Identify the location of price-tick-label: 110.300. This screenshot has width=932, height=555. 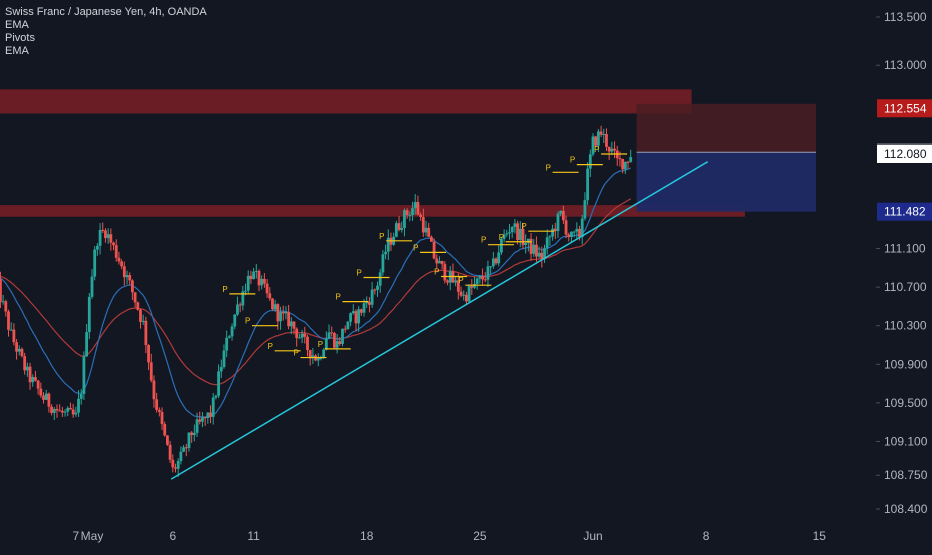
(905, 326).